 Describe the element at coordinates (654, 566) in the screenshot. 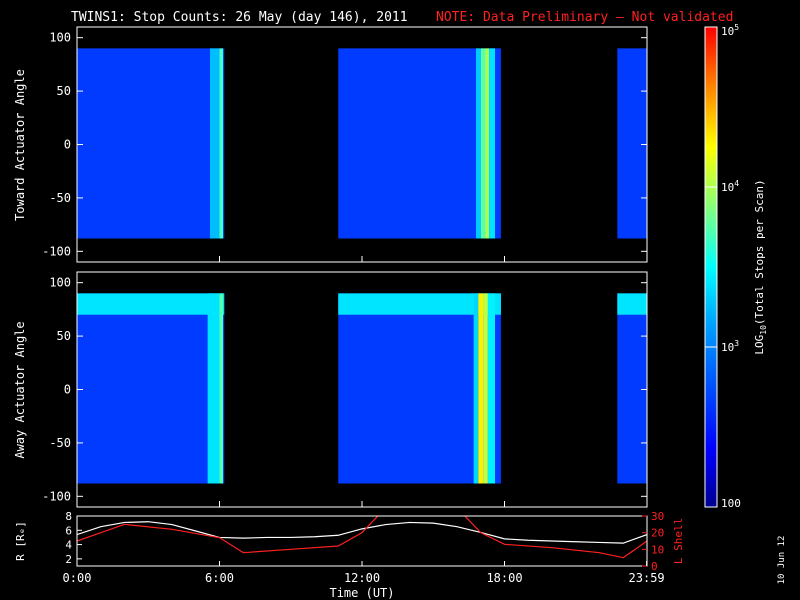

I see `l-shell-ytick-label: 0` at that location.